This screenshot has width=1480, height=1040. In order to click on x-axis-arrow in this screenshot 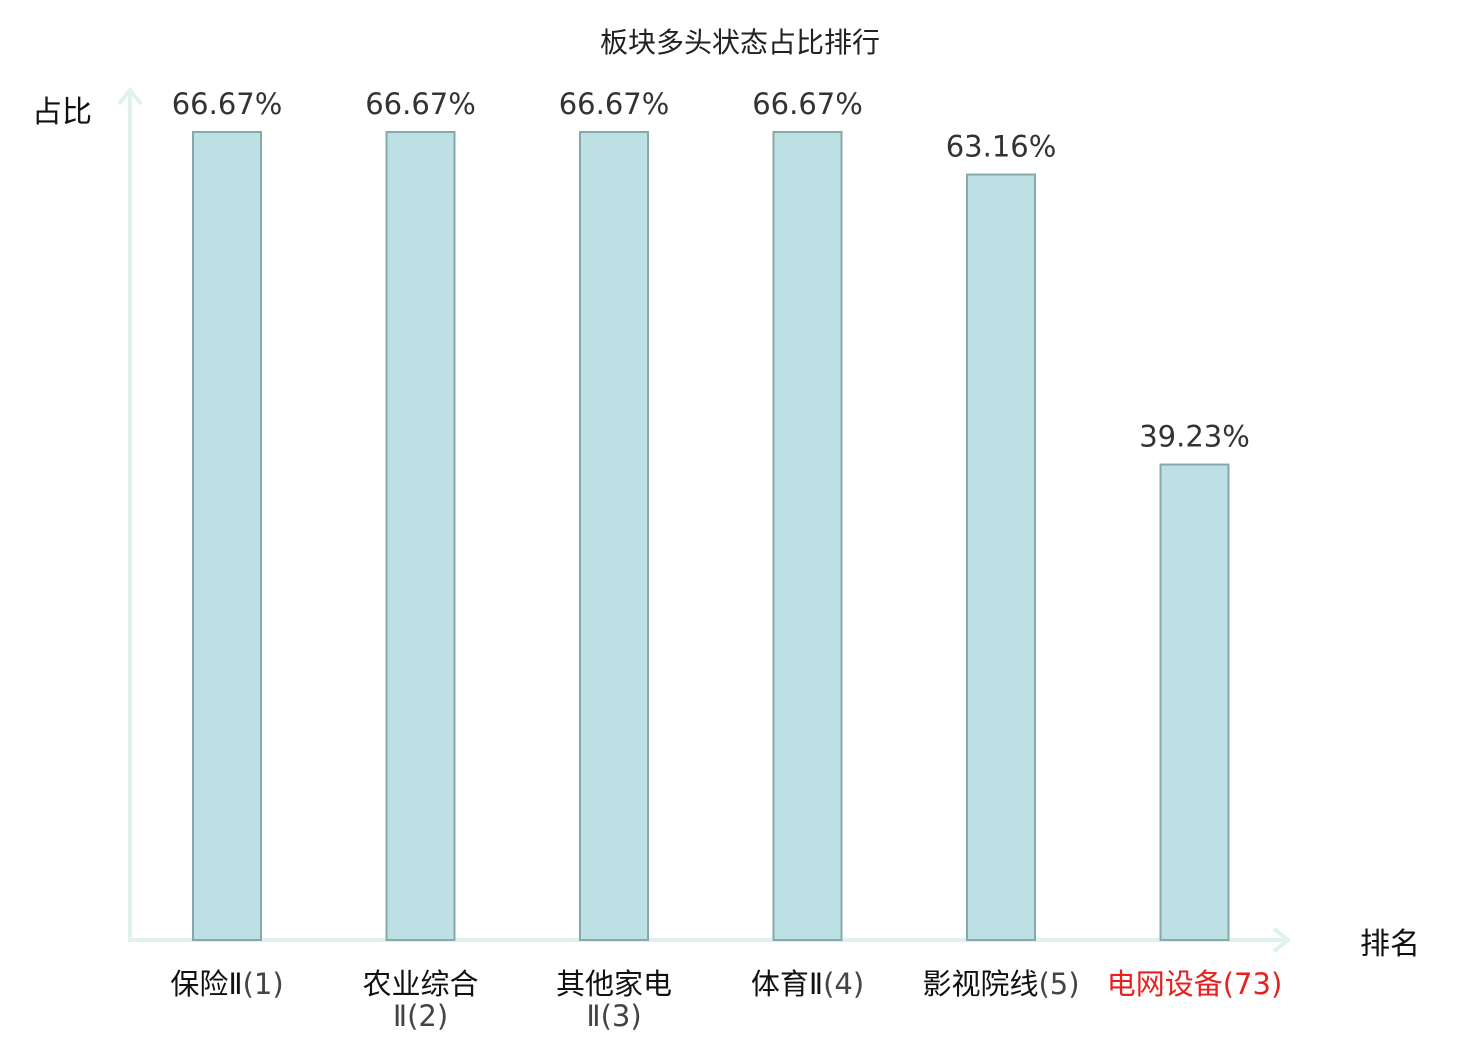, I will do `click(1282, 940)`.